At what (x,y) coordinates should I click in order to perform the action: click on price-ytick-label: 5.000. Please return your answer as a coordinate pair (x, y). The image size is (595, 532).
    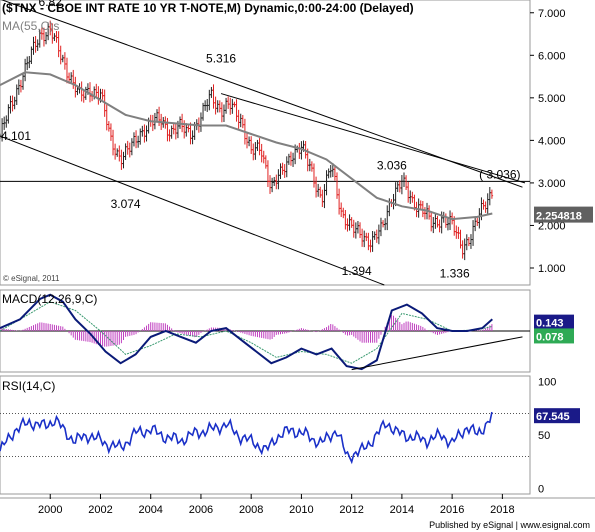
    Looking at the image, I should click on (552, 99).